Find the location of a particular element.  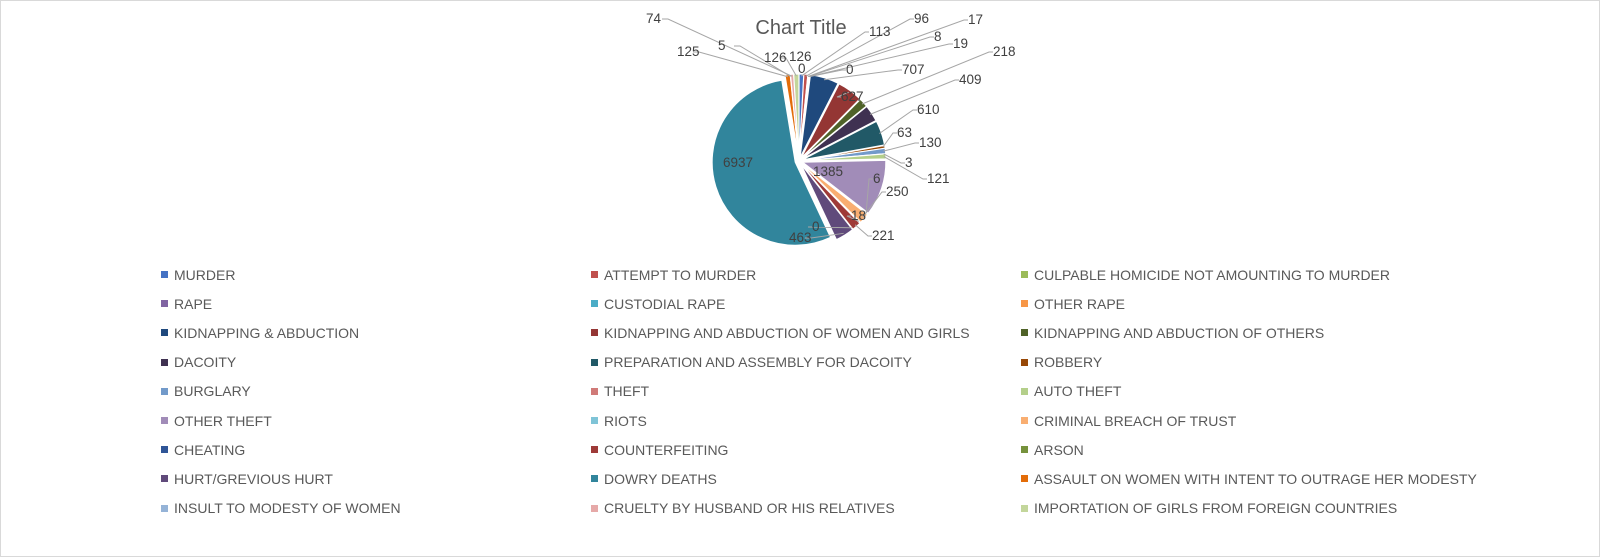

legend-label: BURGLARY is located at coordinates (212, 391).